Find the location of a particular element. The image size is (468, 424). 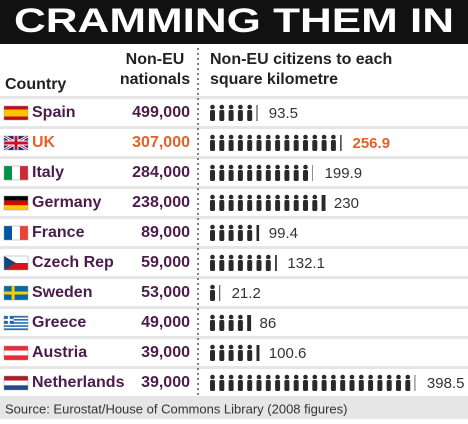

nationals-label: 307,000 is located at coordinates (161, 142).